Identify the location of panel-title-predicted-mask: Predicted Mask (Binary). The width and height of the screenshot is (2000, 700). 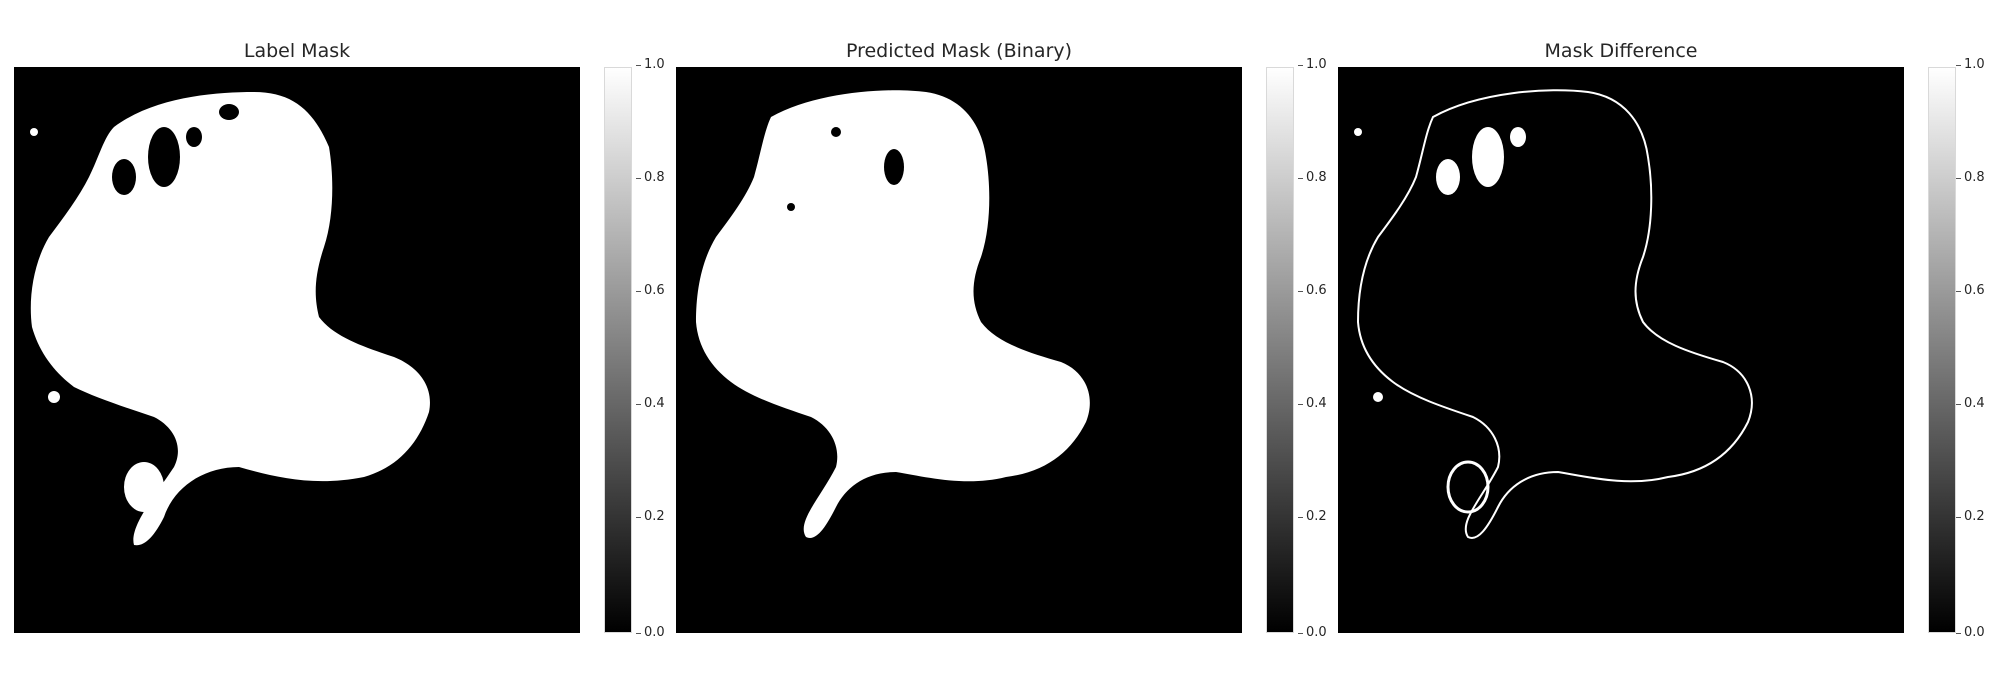
(959, 51).